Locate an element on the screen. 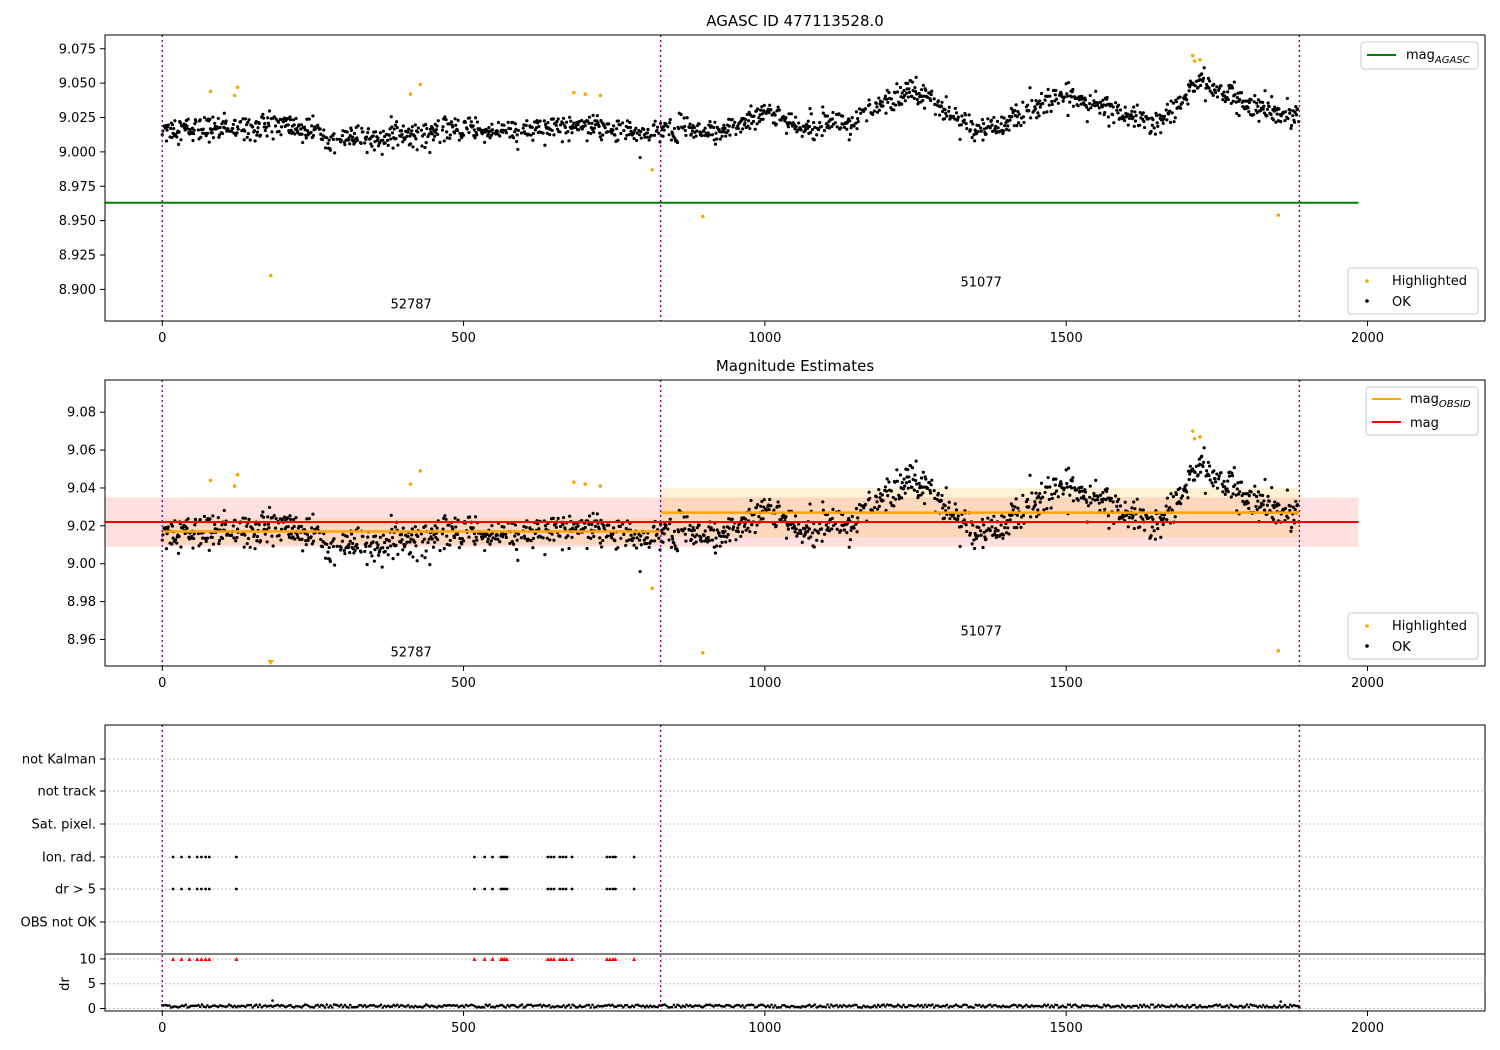  offscale-marker is located at coordinates (271, 662).